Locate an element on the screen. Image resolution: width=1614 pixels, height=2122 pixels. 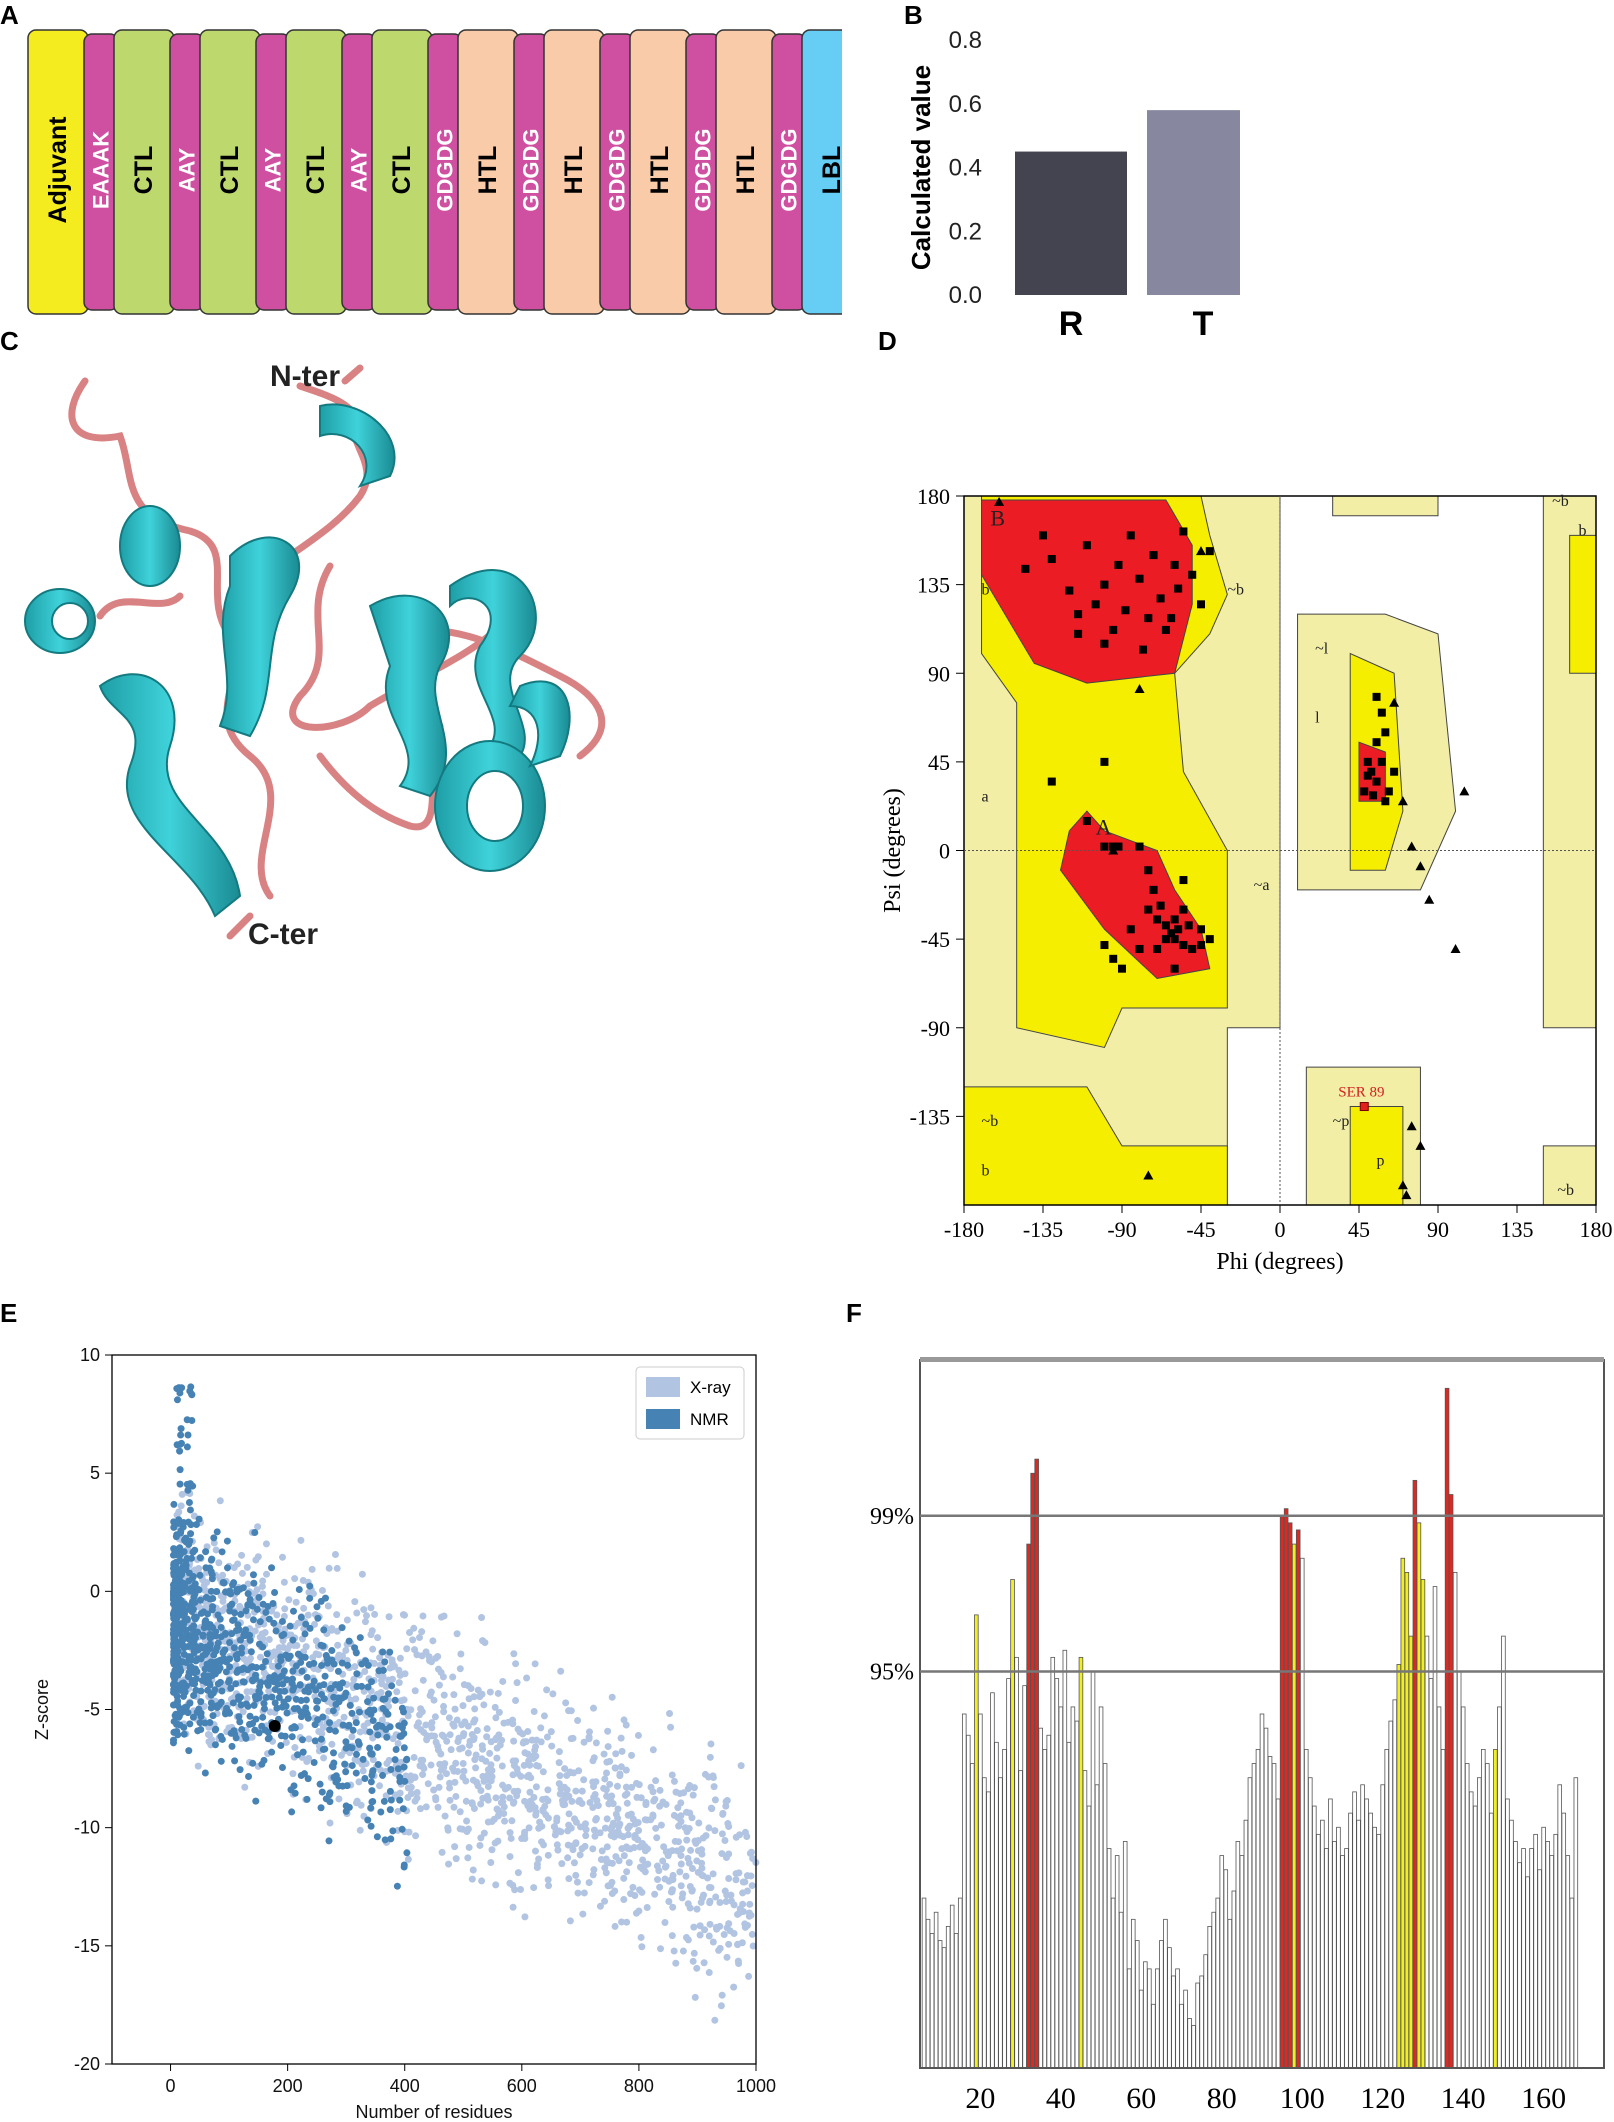
d-xtick-2: -90 is located at coordinates (1121, 1229).